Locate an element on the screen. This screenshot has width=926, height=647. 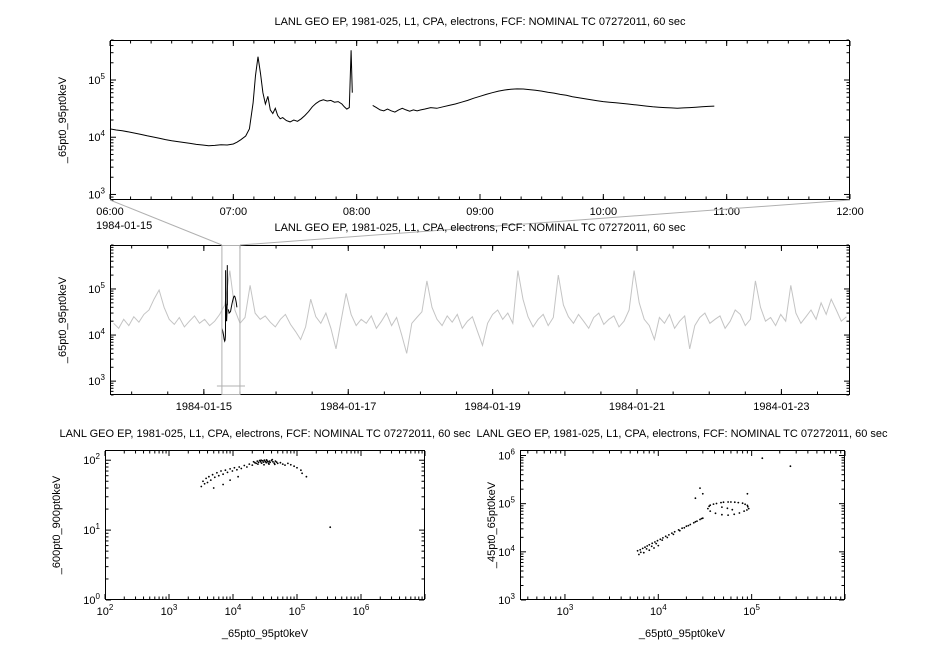
svg-text: 08:00 is located at coordinates (357, 212).